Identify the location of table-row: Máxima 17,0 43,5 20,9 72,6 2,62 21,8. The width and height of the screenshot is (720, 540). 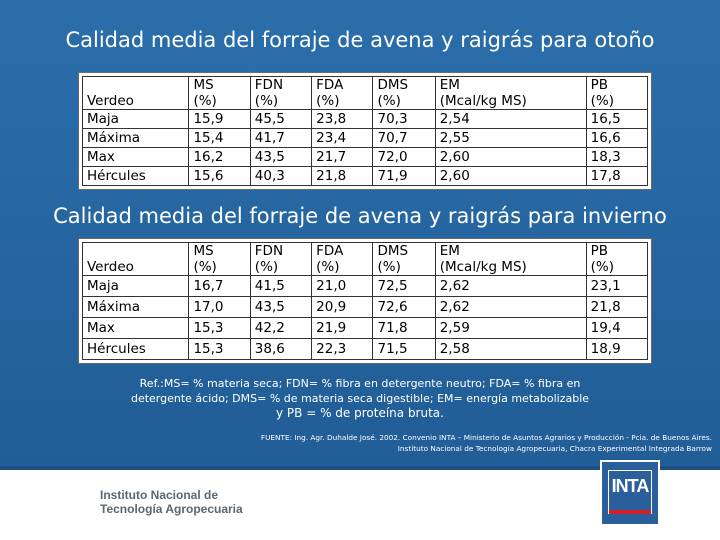
(365, 307).